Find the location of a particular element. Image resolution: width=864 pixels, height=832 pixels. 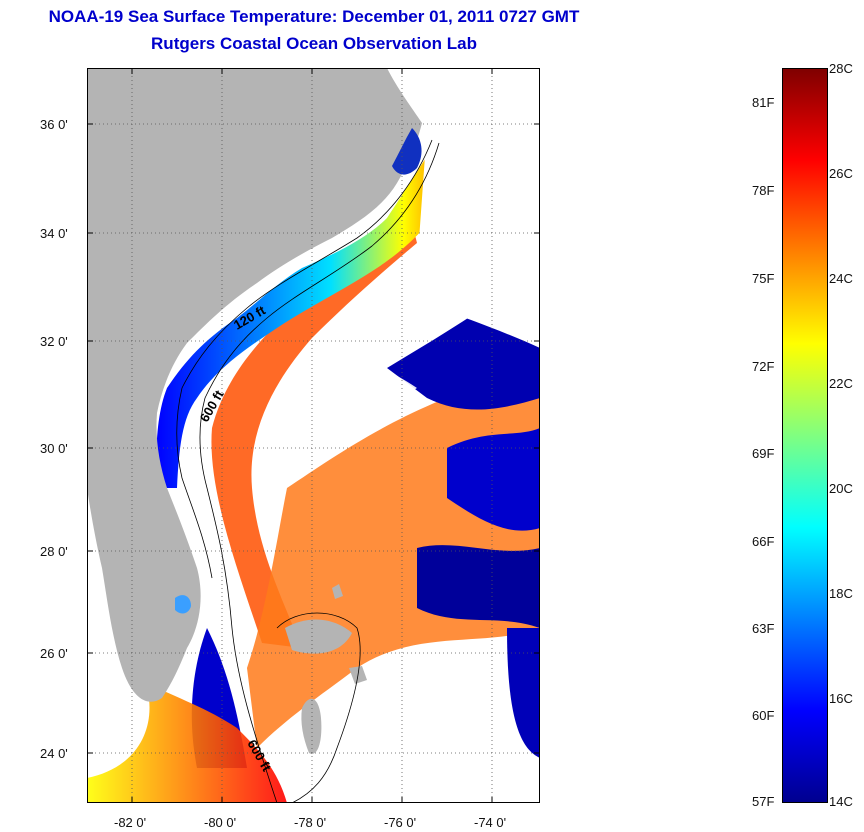

colorbar-label-28c: 28C is located at coordinates (841, 68).